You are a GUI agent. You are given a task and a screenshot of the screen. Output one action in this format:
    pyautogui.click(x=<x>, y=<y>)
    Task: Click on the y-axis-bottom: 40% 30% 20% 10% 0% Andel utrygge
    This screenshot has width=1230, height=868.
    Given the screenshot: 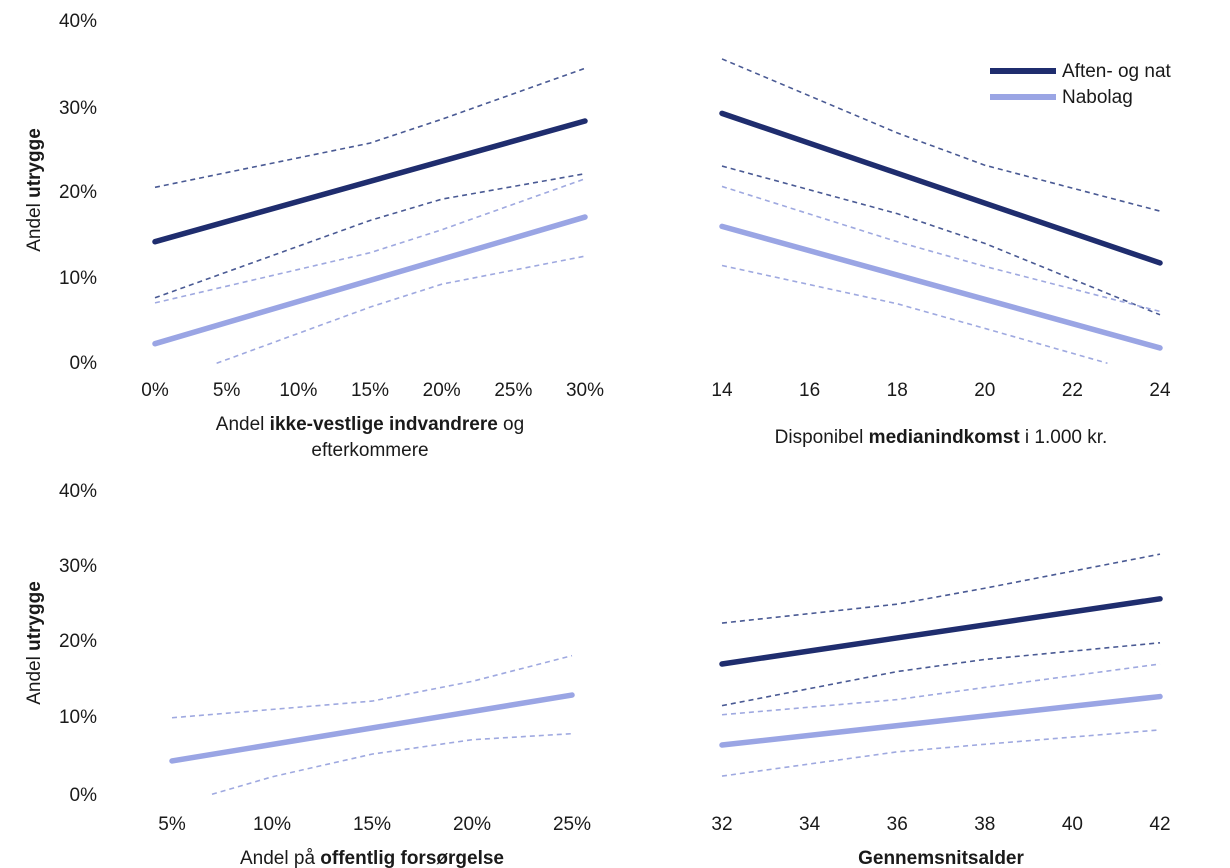 What is the action you would take?
    pyautogui.click(x=60, y=643)
    